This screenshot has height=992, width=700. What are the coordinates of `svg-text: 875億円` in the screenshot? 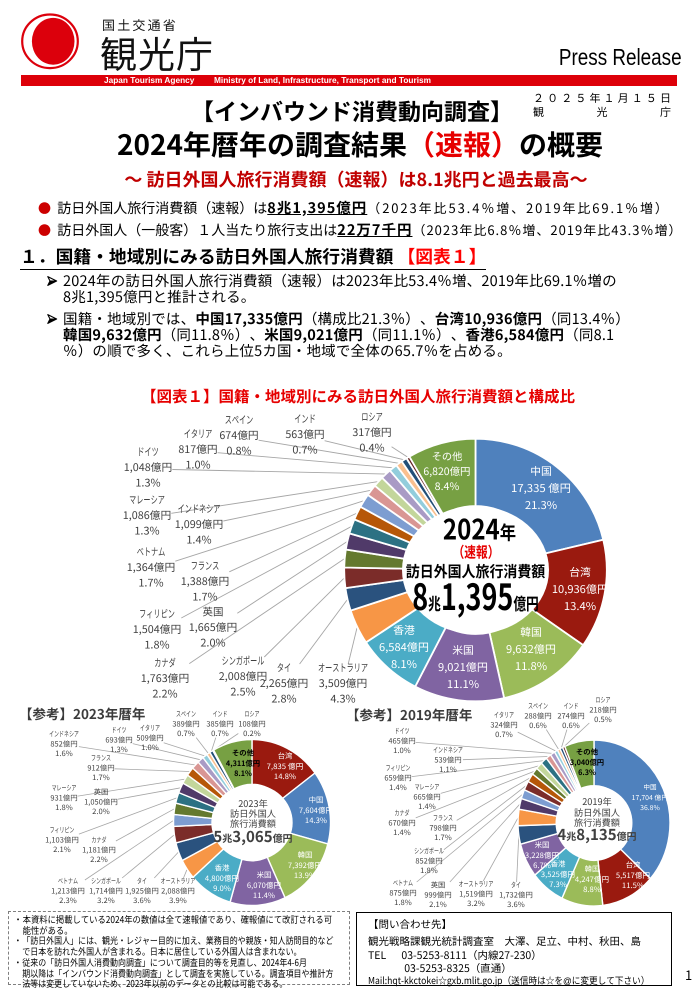 It's located at (402, 893).